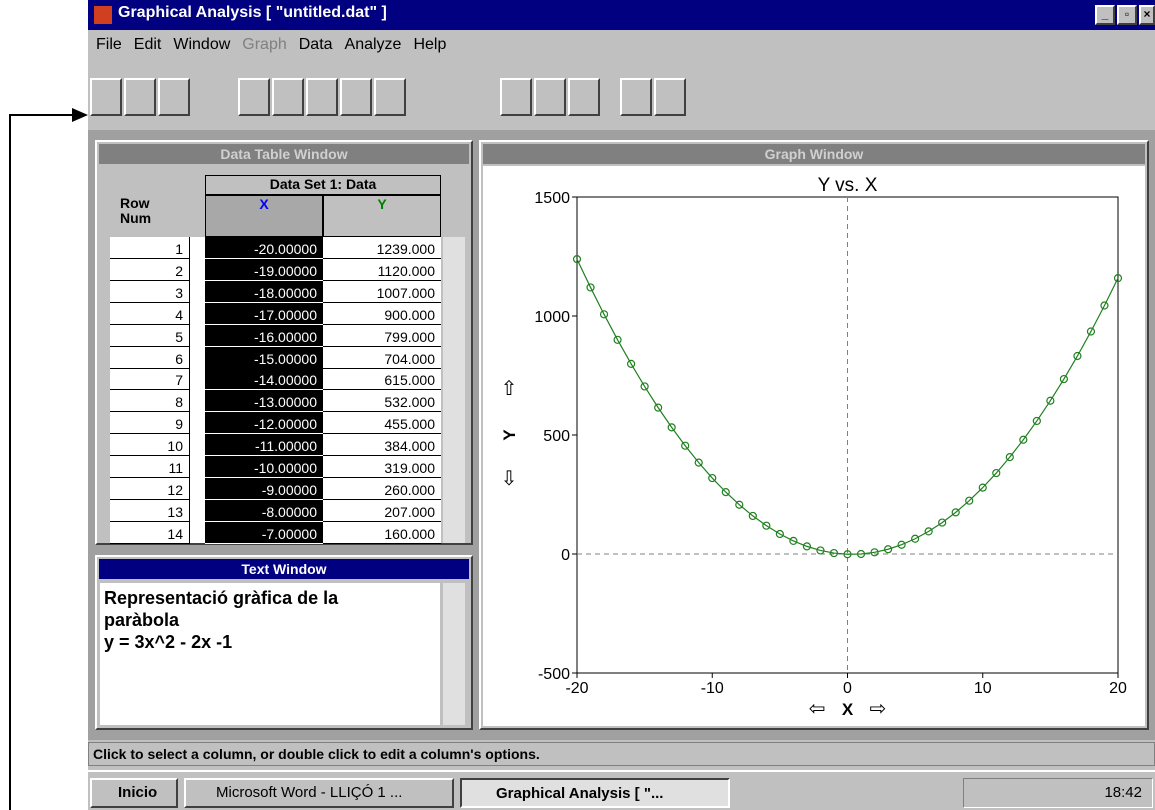 Image resolution: width=1155 pixels, height=810 pixels. Describe the element at coordinates (382, 336) in the screenshot. I see `table-cell: 799.000` at that location.